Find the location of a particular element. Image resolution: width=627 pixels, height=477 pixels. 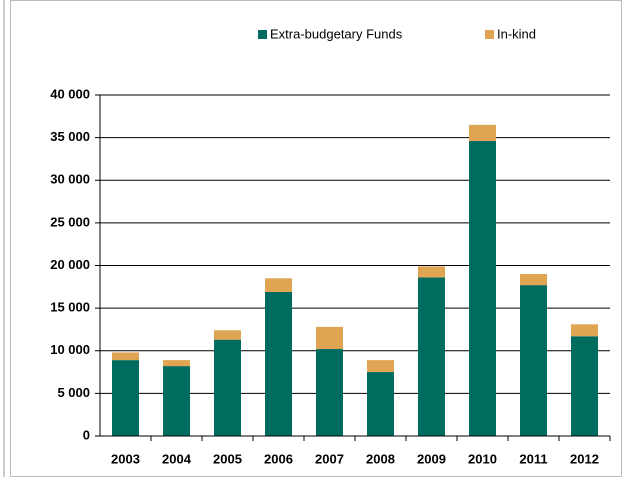

x-tick-label: 2005 is located at coordinates (227, 458).